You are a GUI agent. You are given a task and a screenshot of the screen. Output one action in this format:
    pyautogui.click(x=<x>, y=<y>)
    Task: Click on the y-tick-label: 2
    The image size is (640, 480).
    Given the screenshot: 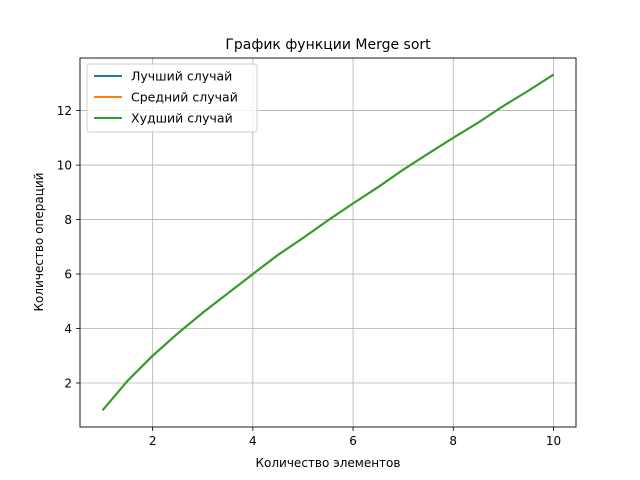 What is the action you would take?
    pyautogui.click(x=68, y=384)
    